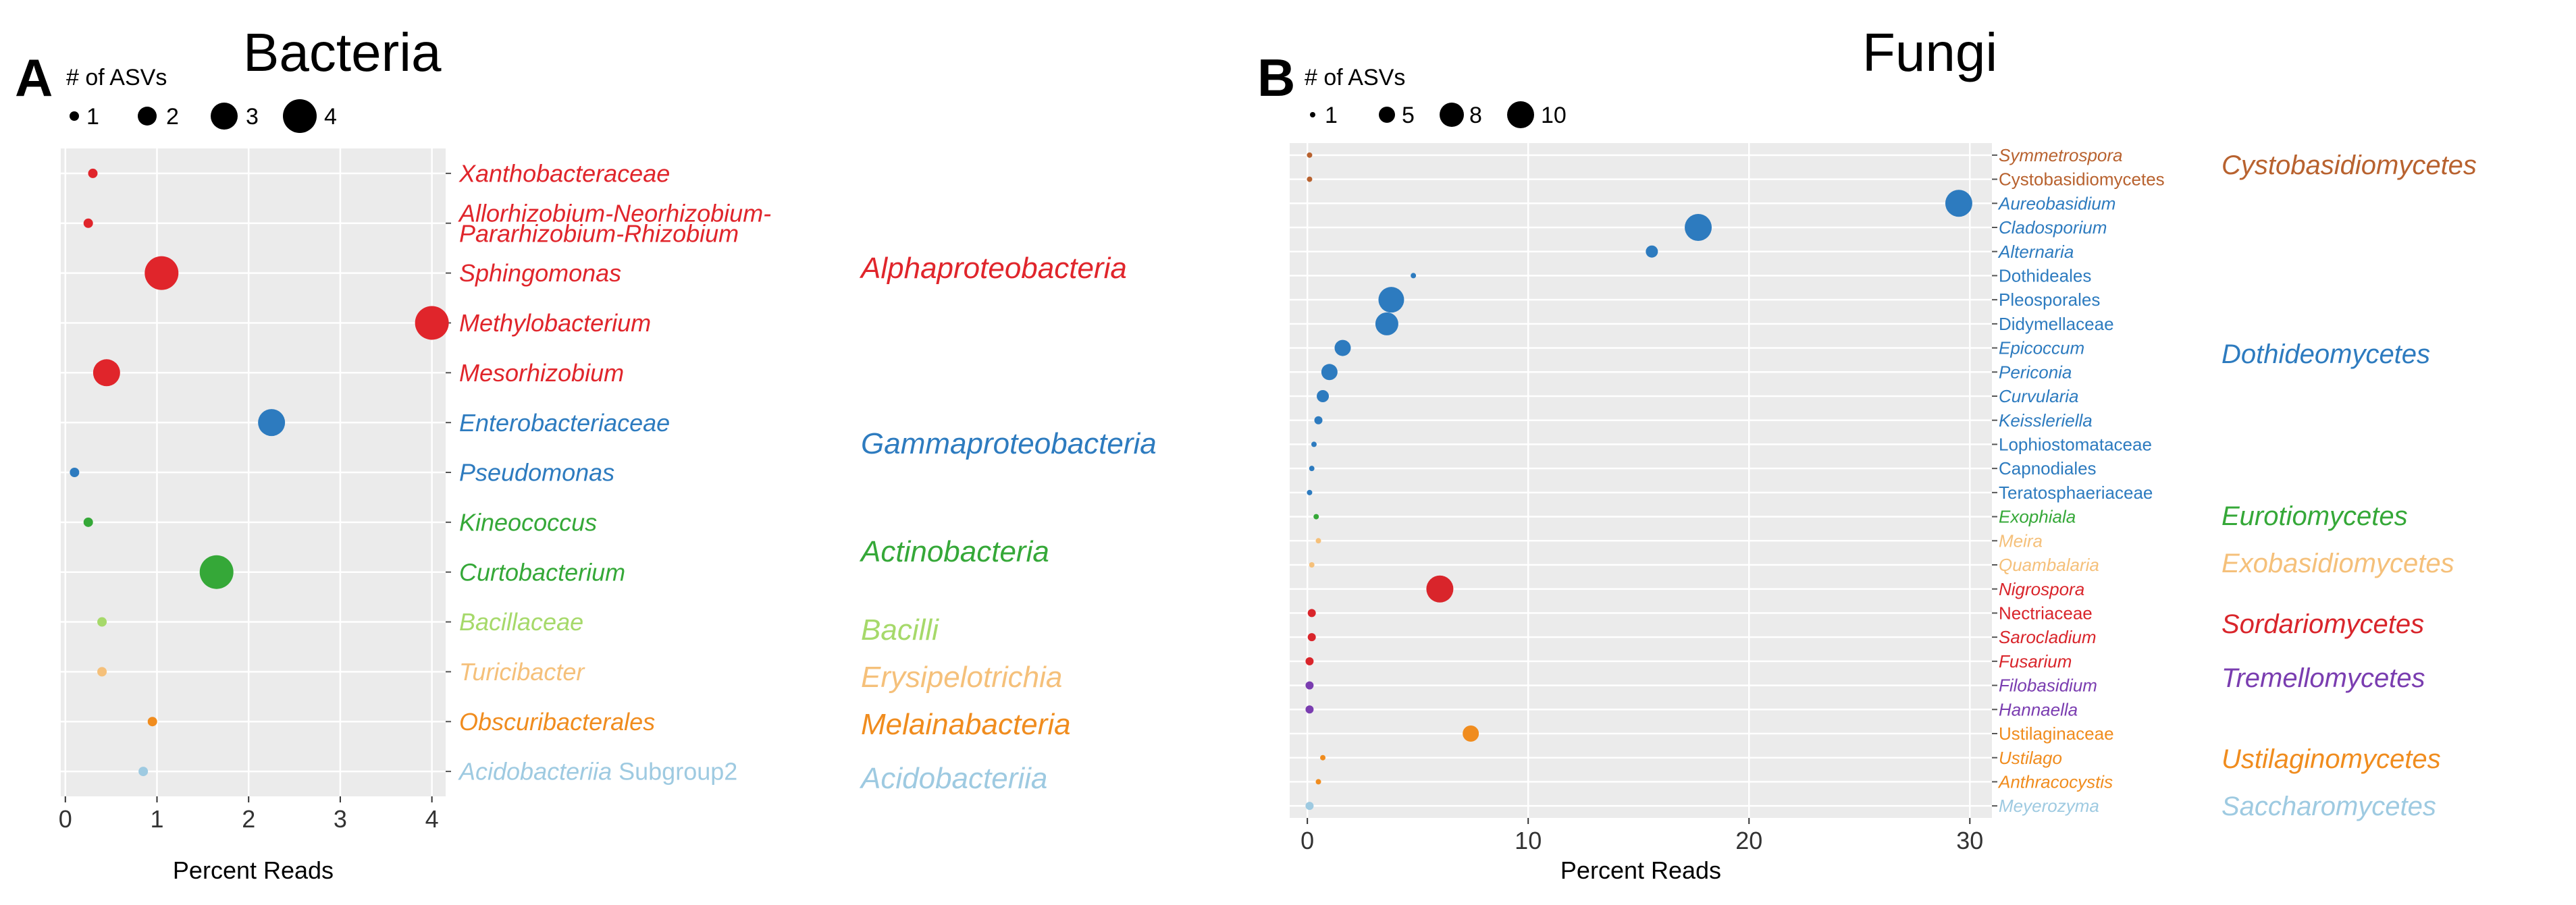 This screenshot has height=905, width=2576. Describe the element at coordinates (2045, 276) in the screenshot. I see `y-tick-label: Dothideales` at that location.